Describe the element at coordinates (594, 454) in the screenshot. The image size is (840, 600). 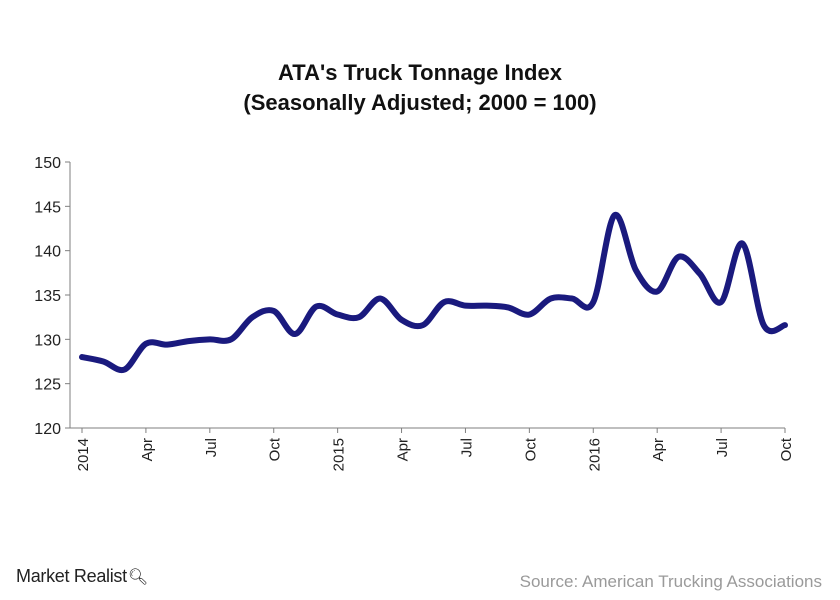
I see `x-tick-label: 2016` at that location.